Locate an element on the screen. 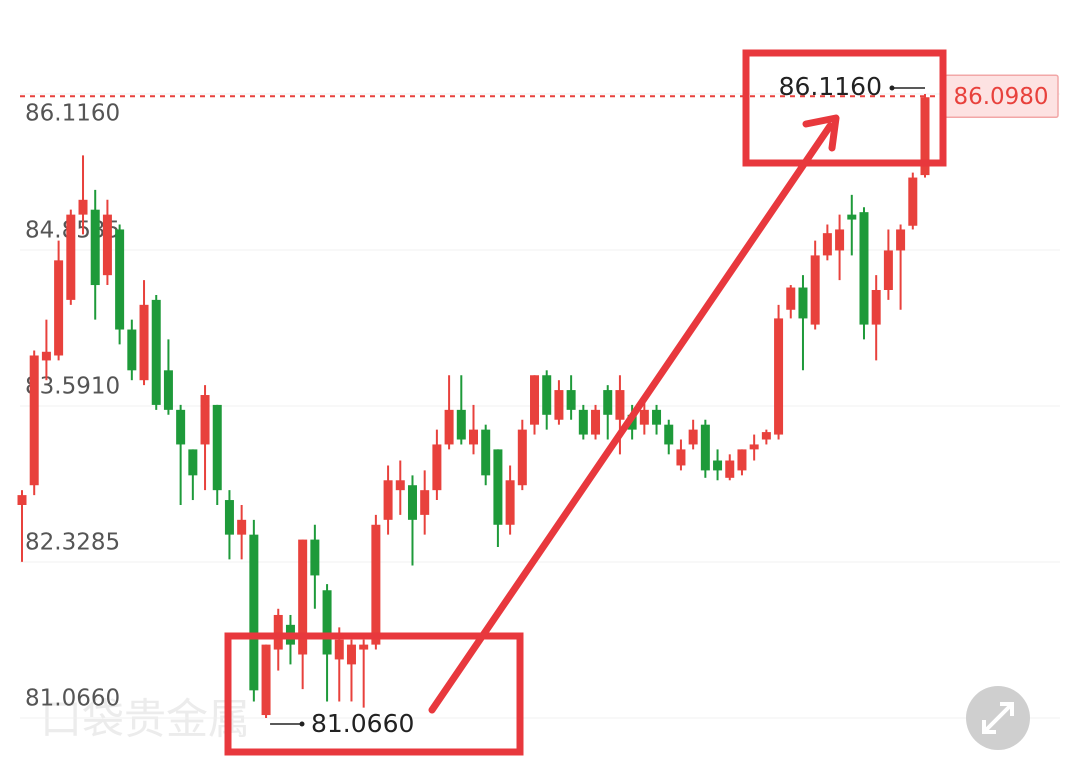 The image size is (1080, 762). high-marker-dot is located at coordinates (892, 88).